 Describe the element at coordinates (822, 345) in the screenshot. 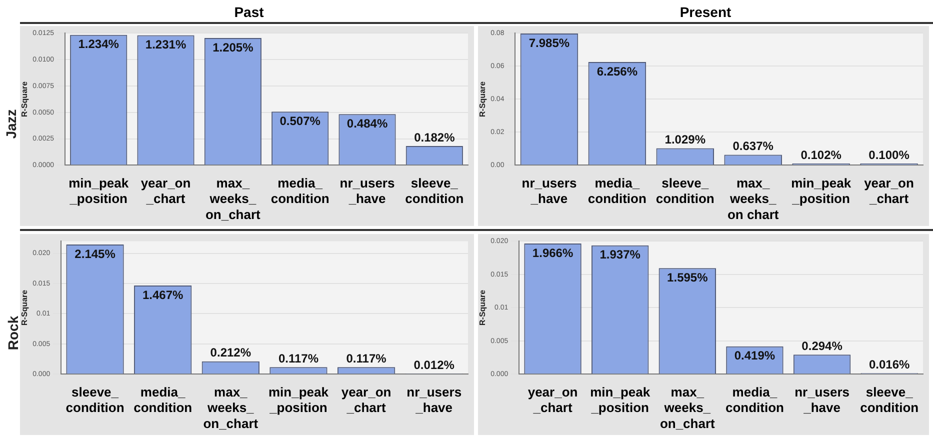

I see `data-label: 0.294%` at that location.